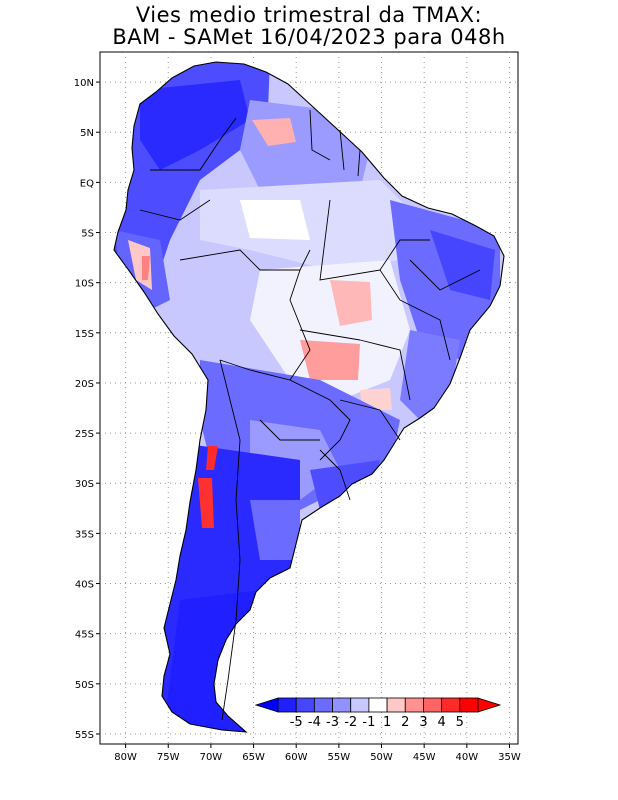 The image size is (618, 800). What do you see at coordinates (84, 83) in the screenshot?
I see `lat-tick-label: 10N` at bounding box center [84, 83].